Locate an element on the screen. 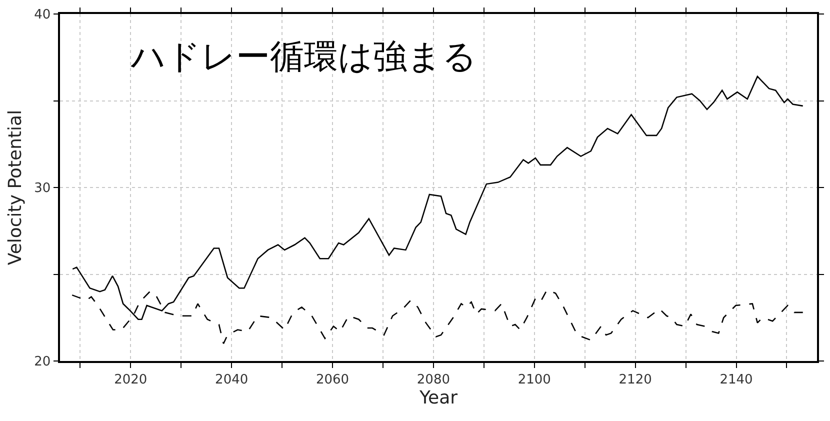 The height and width of the screenshot is (421, 830). x-tick-label: 2040 is located at coordinates (231, 380).